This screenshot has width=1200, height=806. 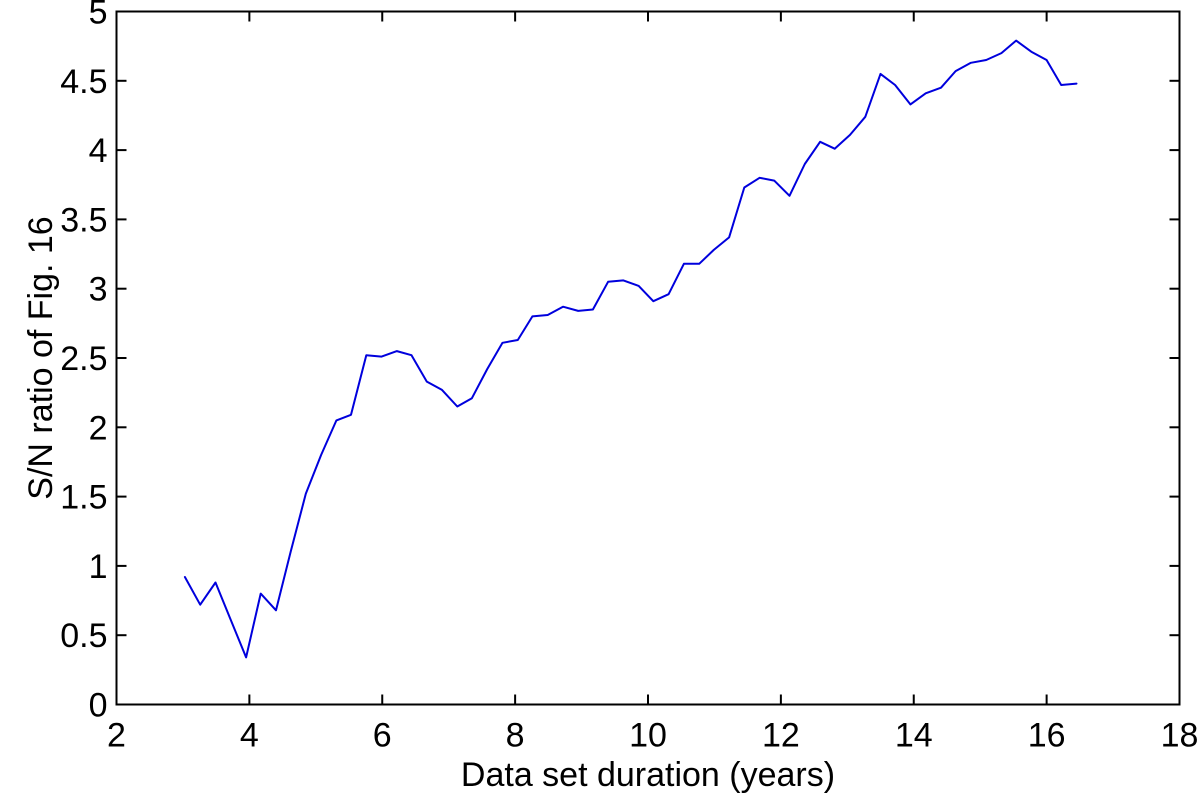 I want to click on y-tick-label: 5, so click(x=98, y=16).